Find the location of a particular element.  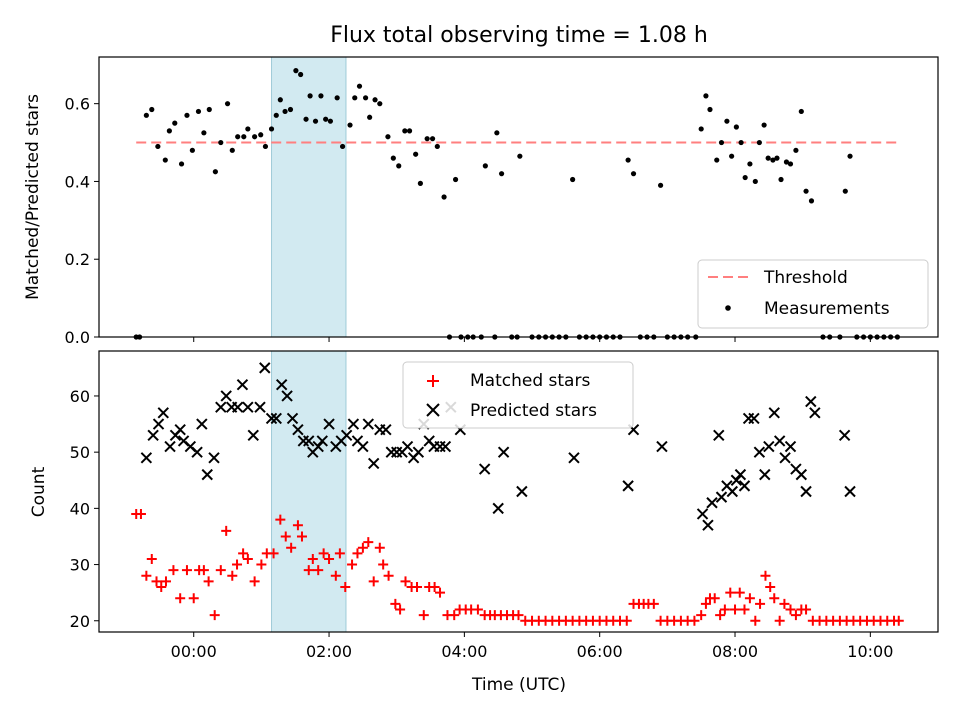

chart-title: Flux total observing time = 1.08 h is located at coordinates (519, 35).